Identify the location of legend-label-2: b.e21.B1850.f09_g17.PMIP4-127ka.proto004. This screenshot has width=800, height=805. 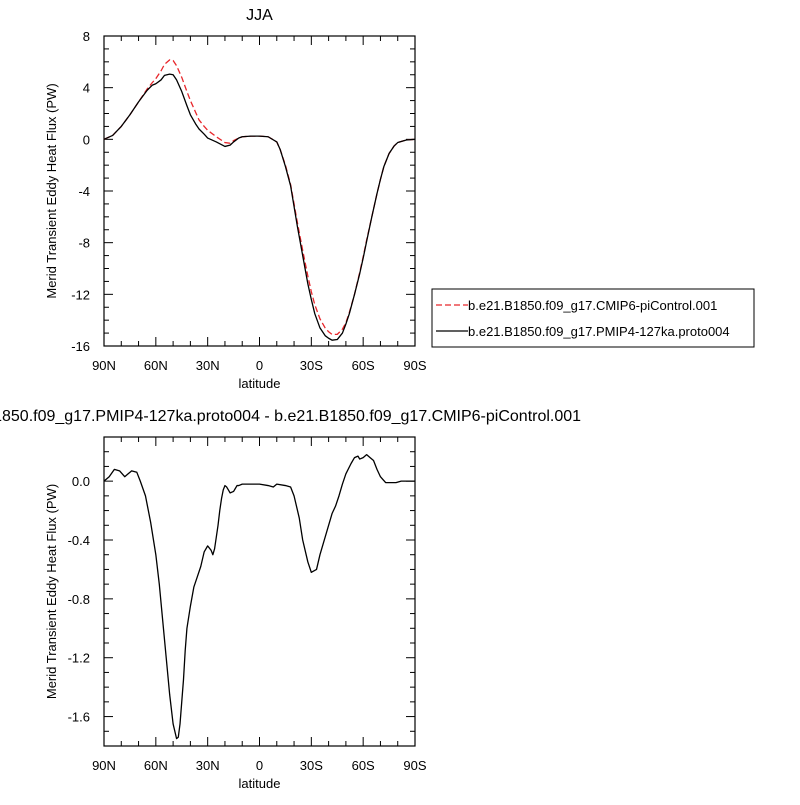
(599, 331).